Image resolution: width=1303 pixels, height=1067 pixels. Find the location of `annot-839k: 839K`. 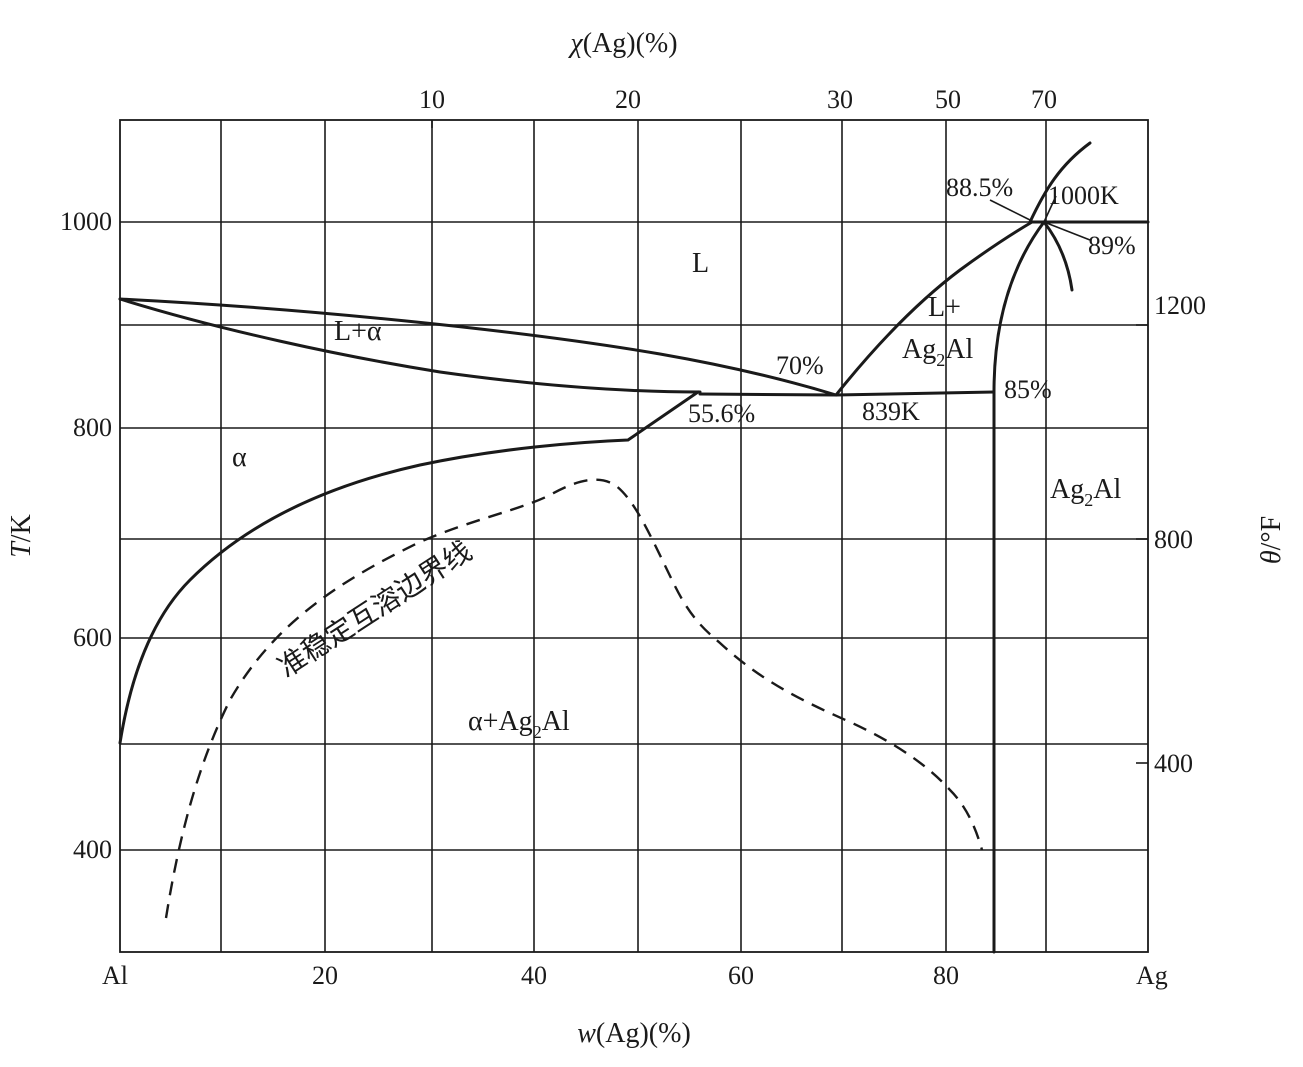

annot-839k: 839K is located at coordinates (891, 411).